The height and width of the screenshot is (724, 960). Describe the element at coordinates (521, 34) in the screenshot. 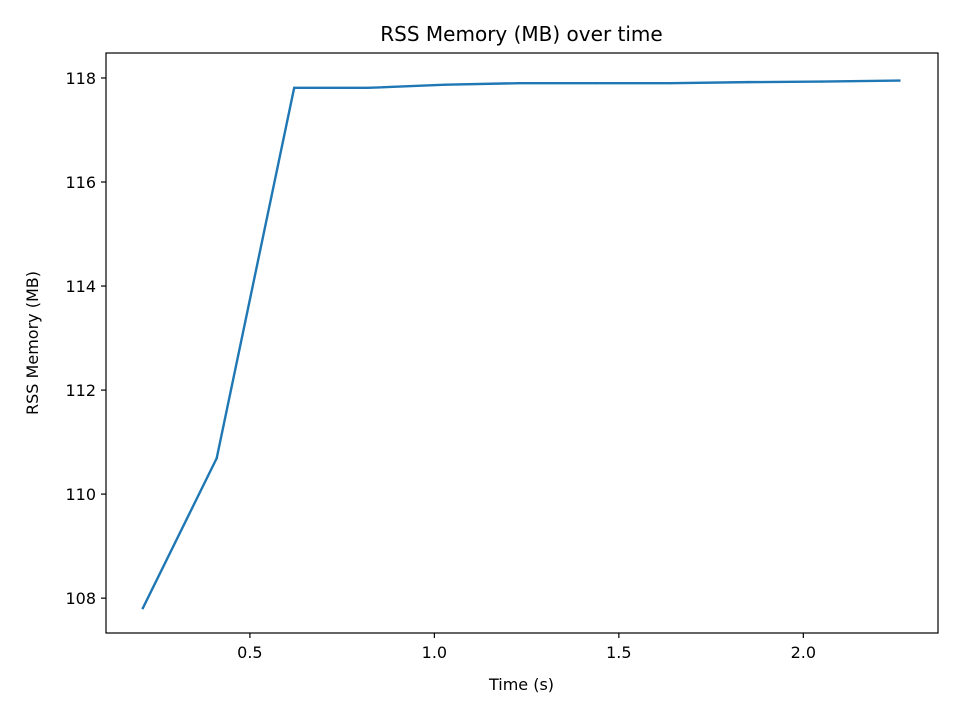

I see `chart-title: RSS Memory (MB) over time` at that location.